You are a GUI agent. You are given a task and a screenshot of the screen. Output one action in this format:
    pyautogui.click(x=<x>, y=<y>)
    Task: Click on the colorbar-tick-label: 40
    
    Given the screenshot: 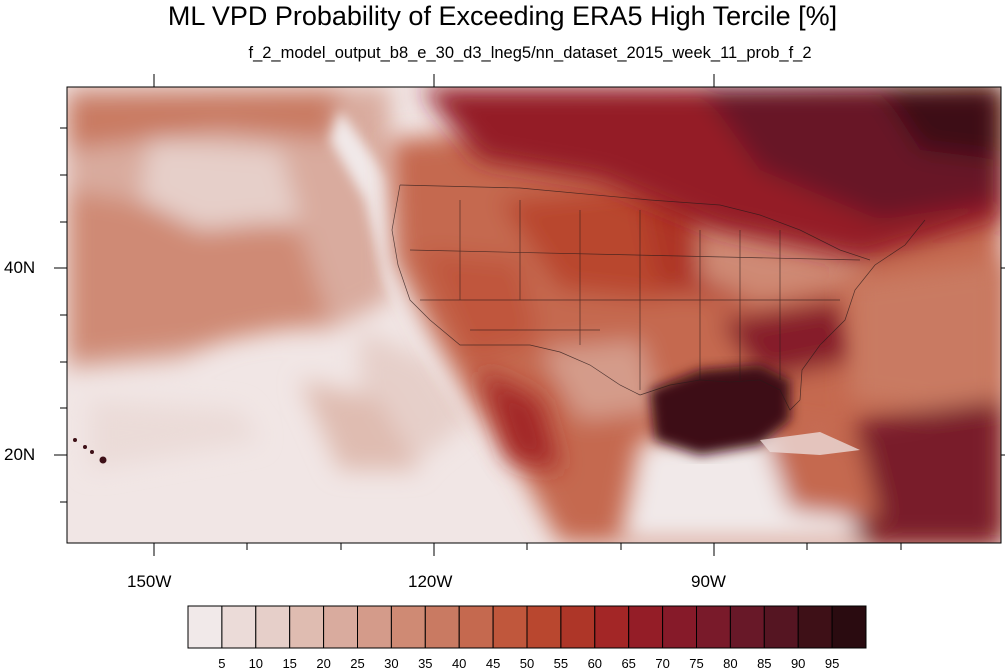 What is the action you would take?
    pyautogui.click(x=459, y=663)
    